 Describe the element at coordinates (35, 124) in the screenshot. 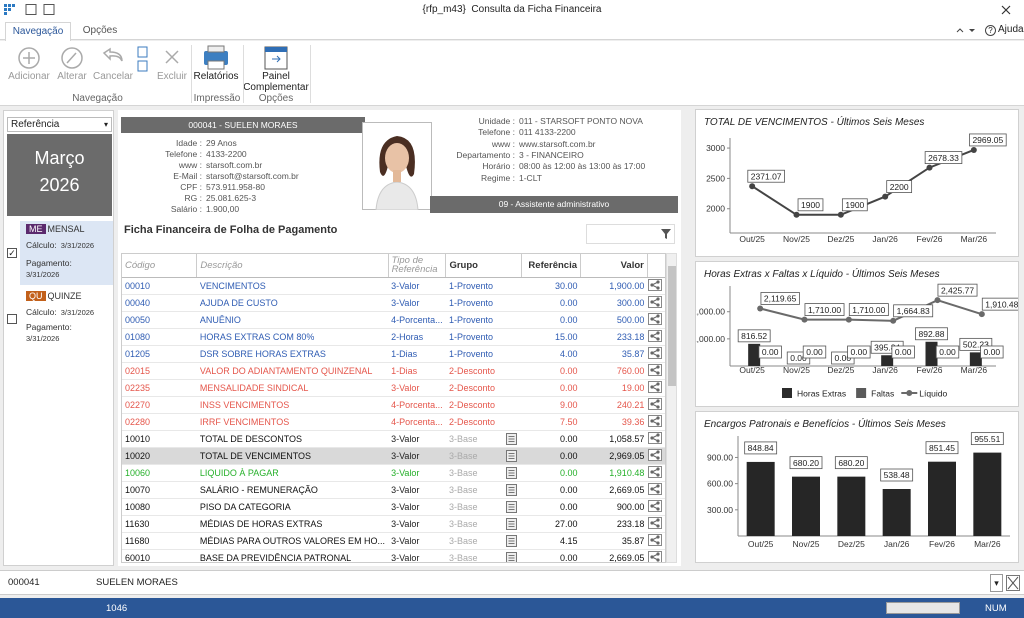

I see `select-text: Referência` at that location.